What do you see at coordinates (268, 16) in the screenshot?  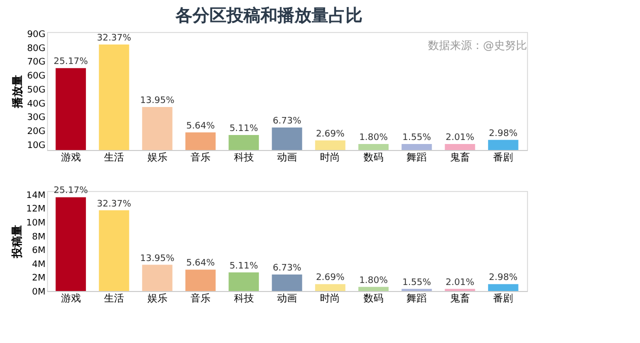 I see `chart-title: 各分区投稿和播放量占比` at bounding box center [268, 16].